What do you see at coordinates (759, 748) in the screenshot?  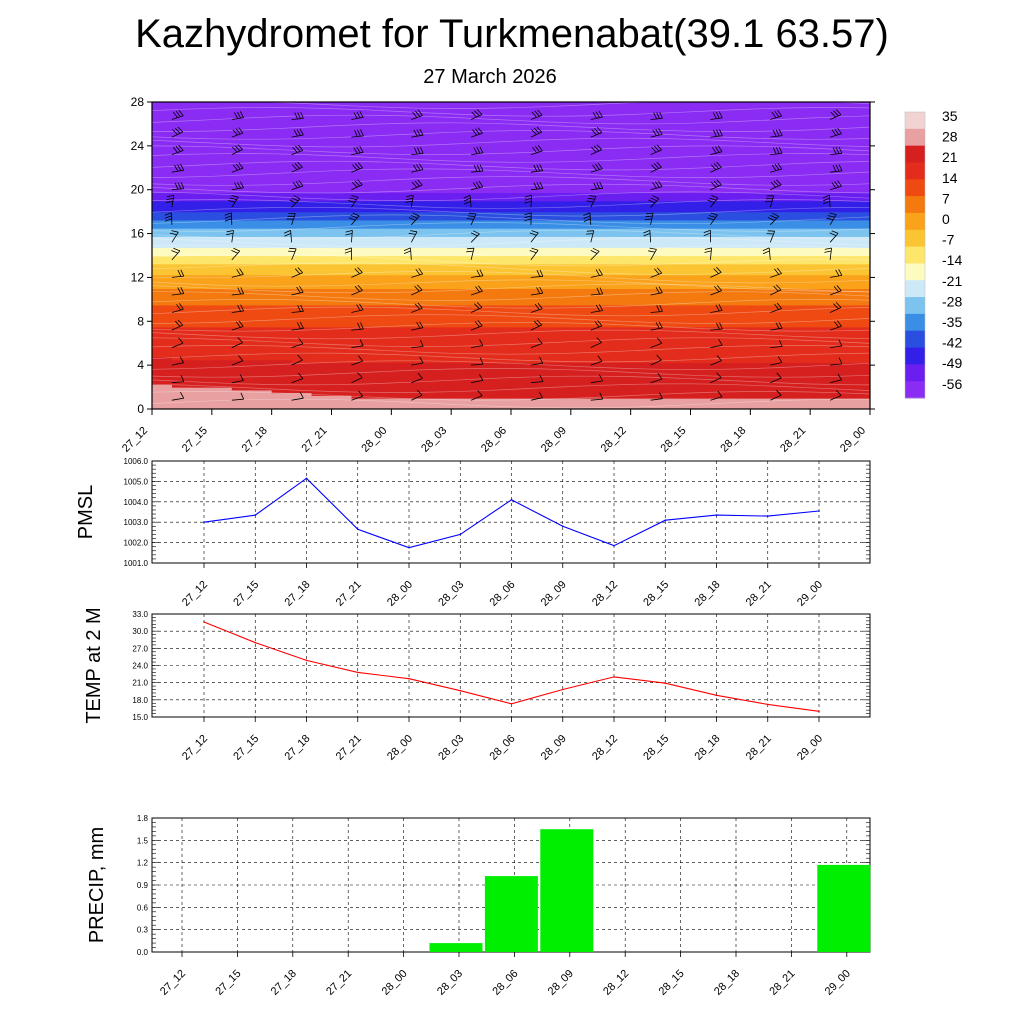 I see `xtick-label: 28_21` at bounding box center [759, 748].